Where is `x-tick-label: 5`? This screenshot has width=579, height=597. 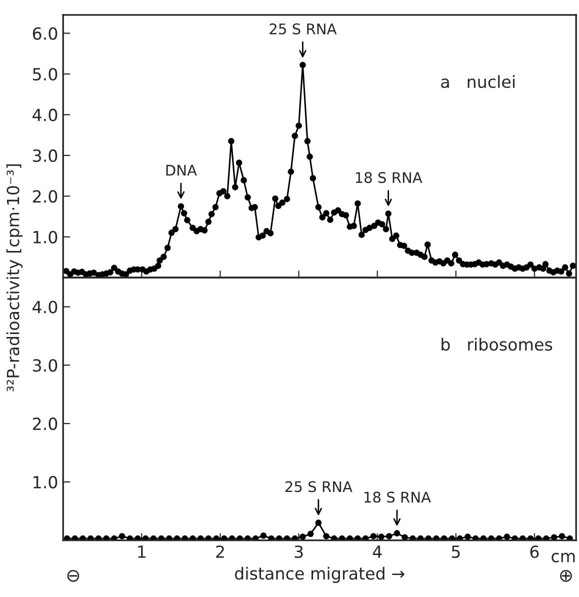 x-tick-label: 5 is located at coordinates (456, 552).